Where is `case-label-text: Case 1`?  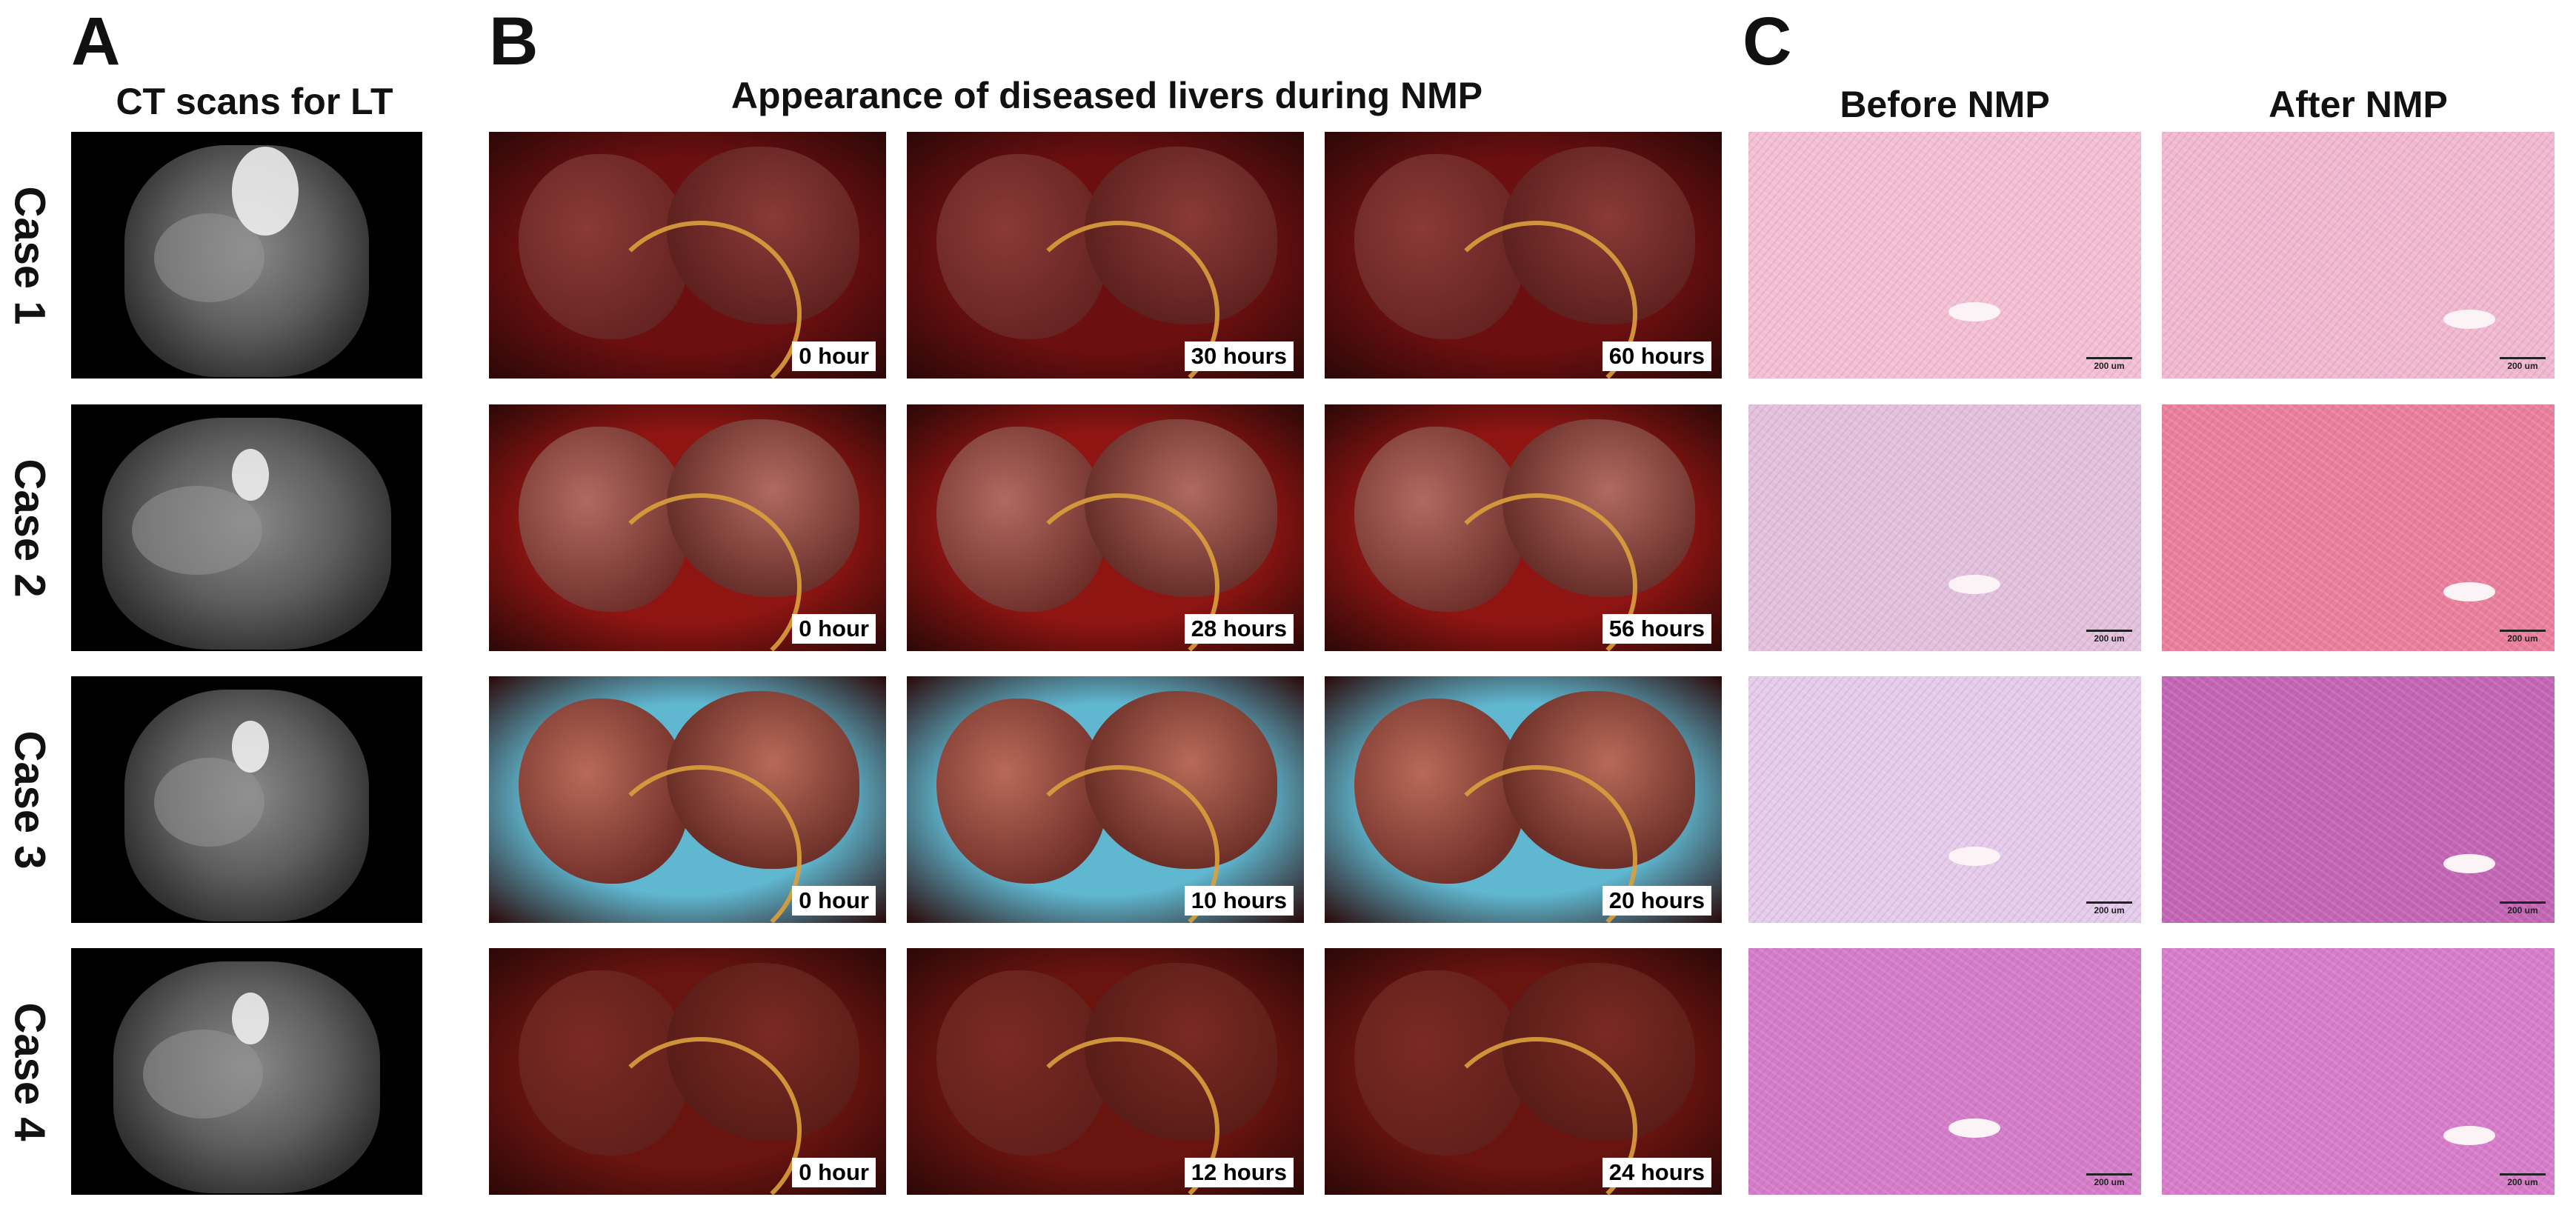 case-label-text: Case 1 is located at coordinates (30, 255).